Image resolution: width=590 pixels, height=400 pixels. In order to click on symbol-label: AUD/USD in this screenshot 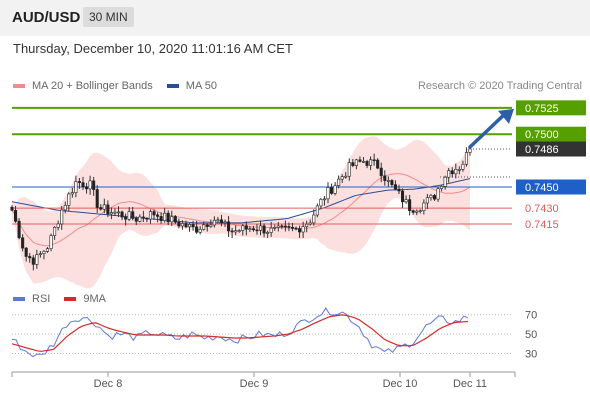, I will do `click(46, 17)`.